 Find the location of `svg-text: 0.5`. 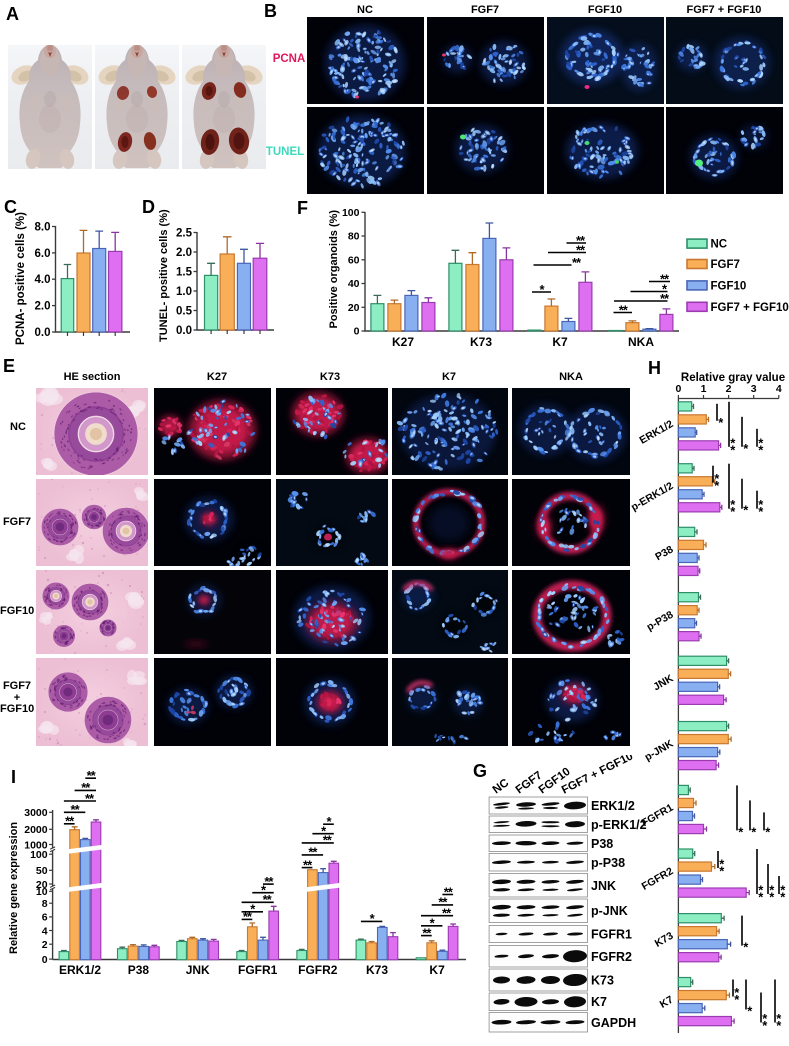

svg-text: 0.5 is located at coordinates (184, 312).